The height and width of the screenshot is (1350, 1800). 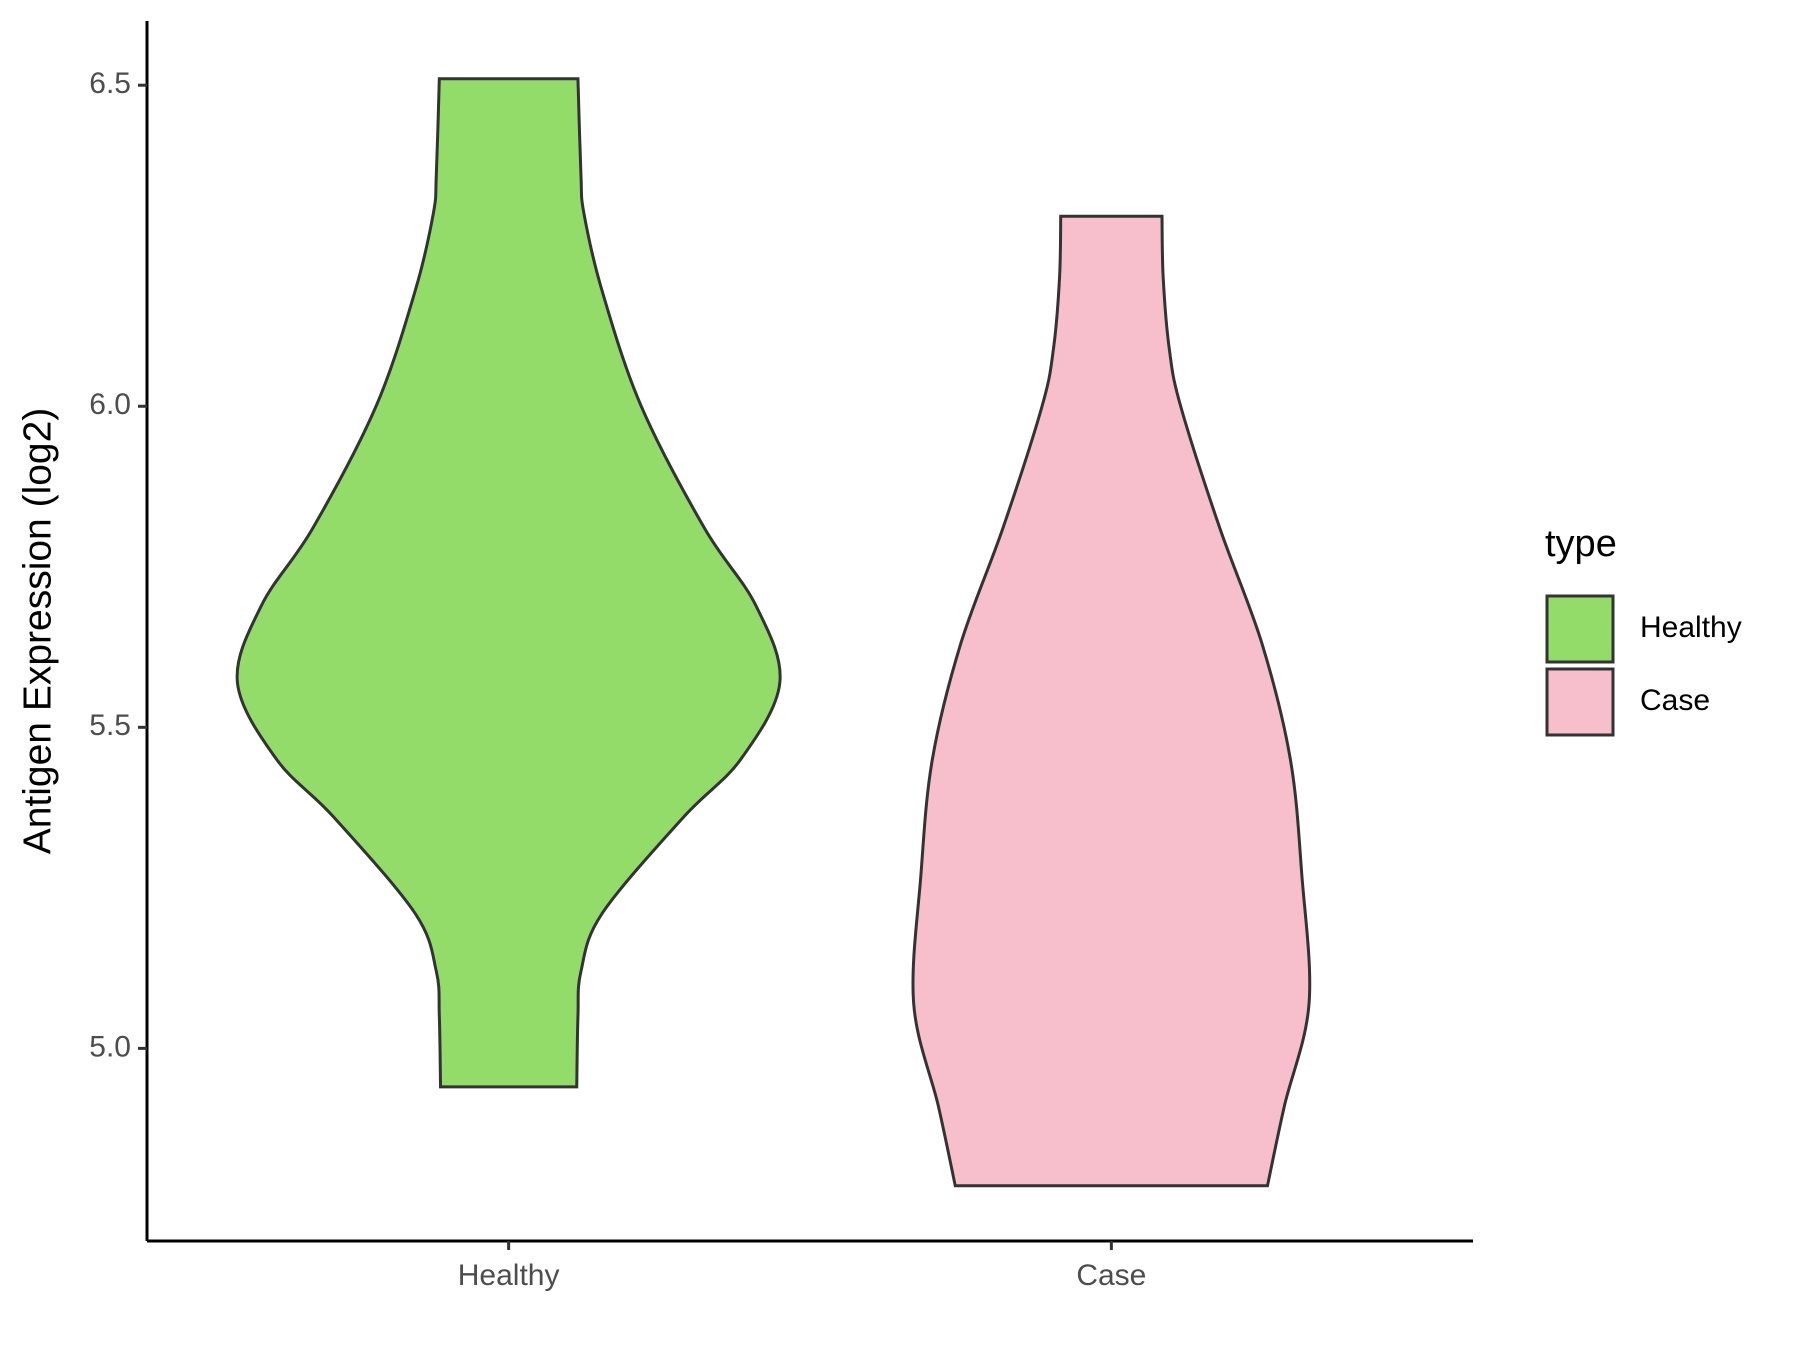 I want to click on y-tick-label: 6.0, so click(x=110, y=404).